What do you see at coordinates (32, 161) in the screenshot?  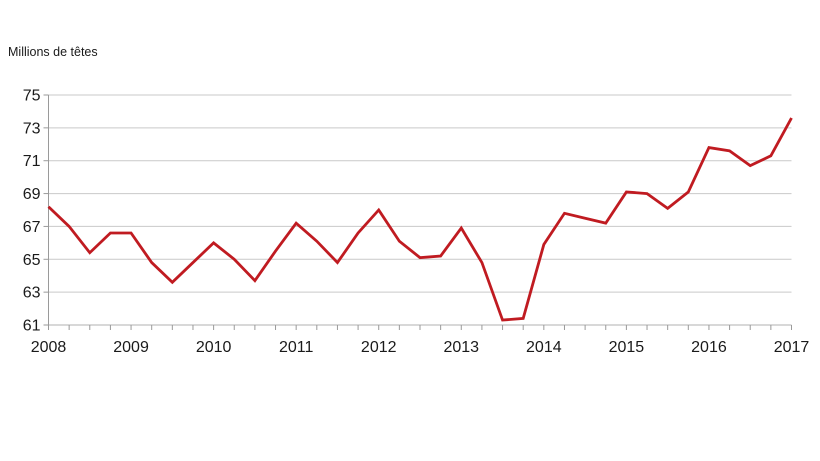 I see `y-tick-label: 71` at bounding box center [32, 161].